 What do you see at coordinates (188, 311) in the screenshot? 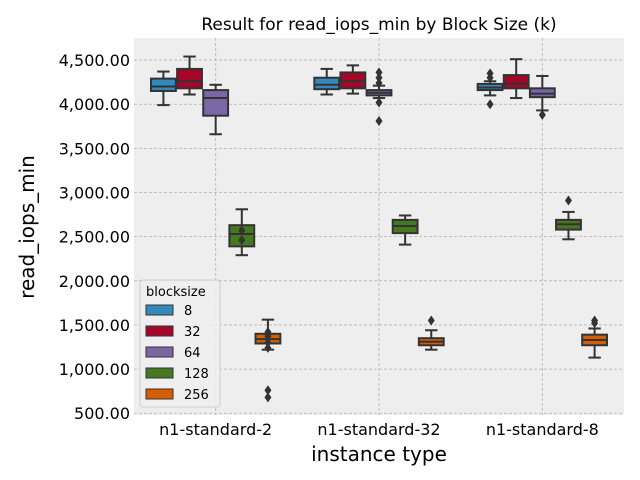
I see `legend-label-8: 8` at bounding box center [188, 311].